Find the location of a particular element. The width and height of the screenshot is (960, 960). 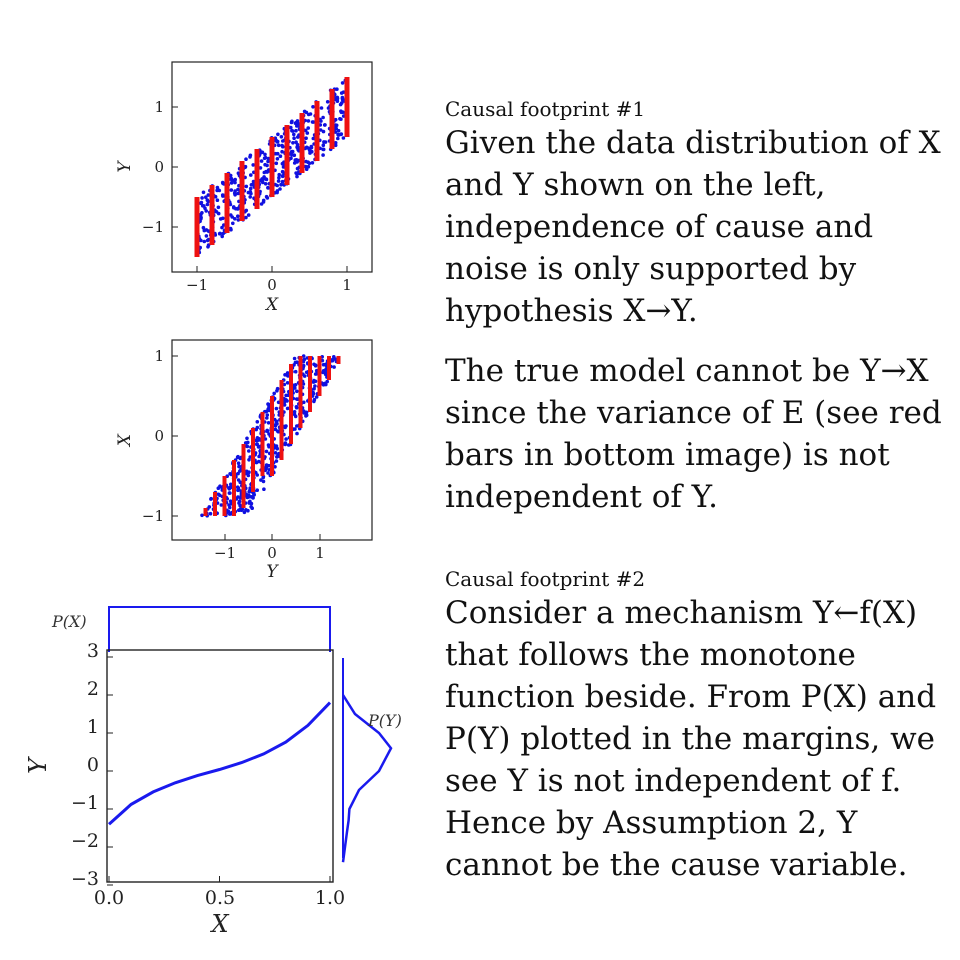

plot3-xtick-1: 0.5 is located at coordinates (220, 898).